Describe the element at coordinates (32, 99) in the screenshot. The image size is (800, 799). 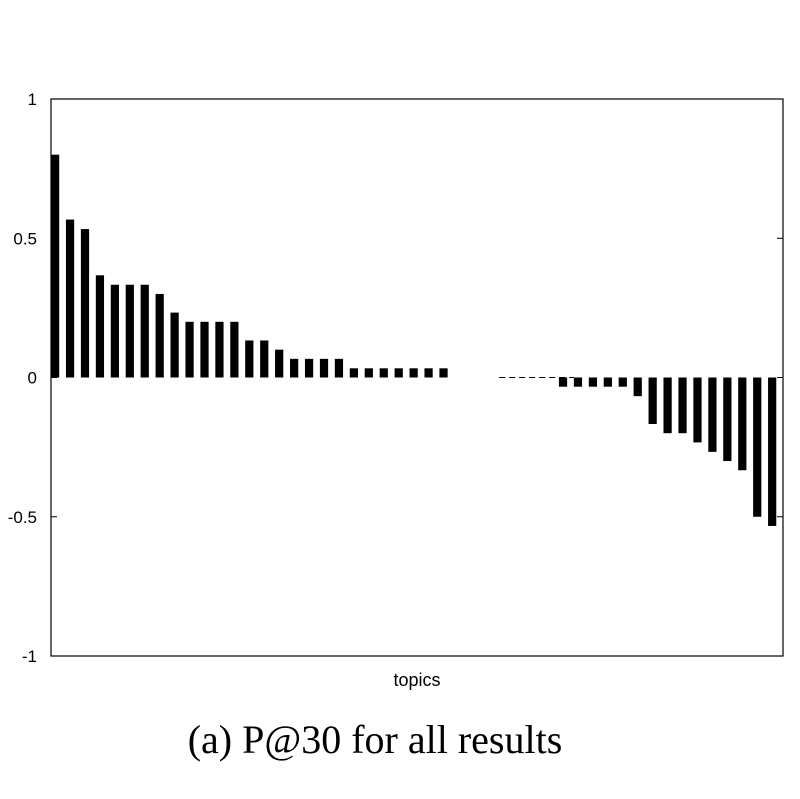
I see `y-tick-label-0: 1` at that location.